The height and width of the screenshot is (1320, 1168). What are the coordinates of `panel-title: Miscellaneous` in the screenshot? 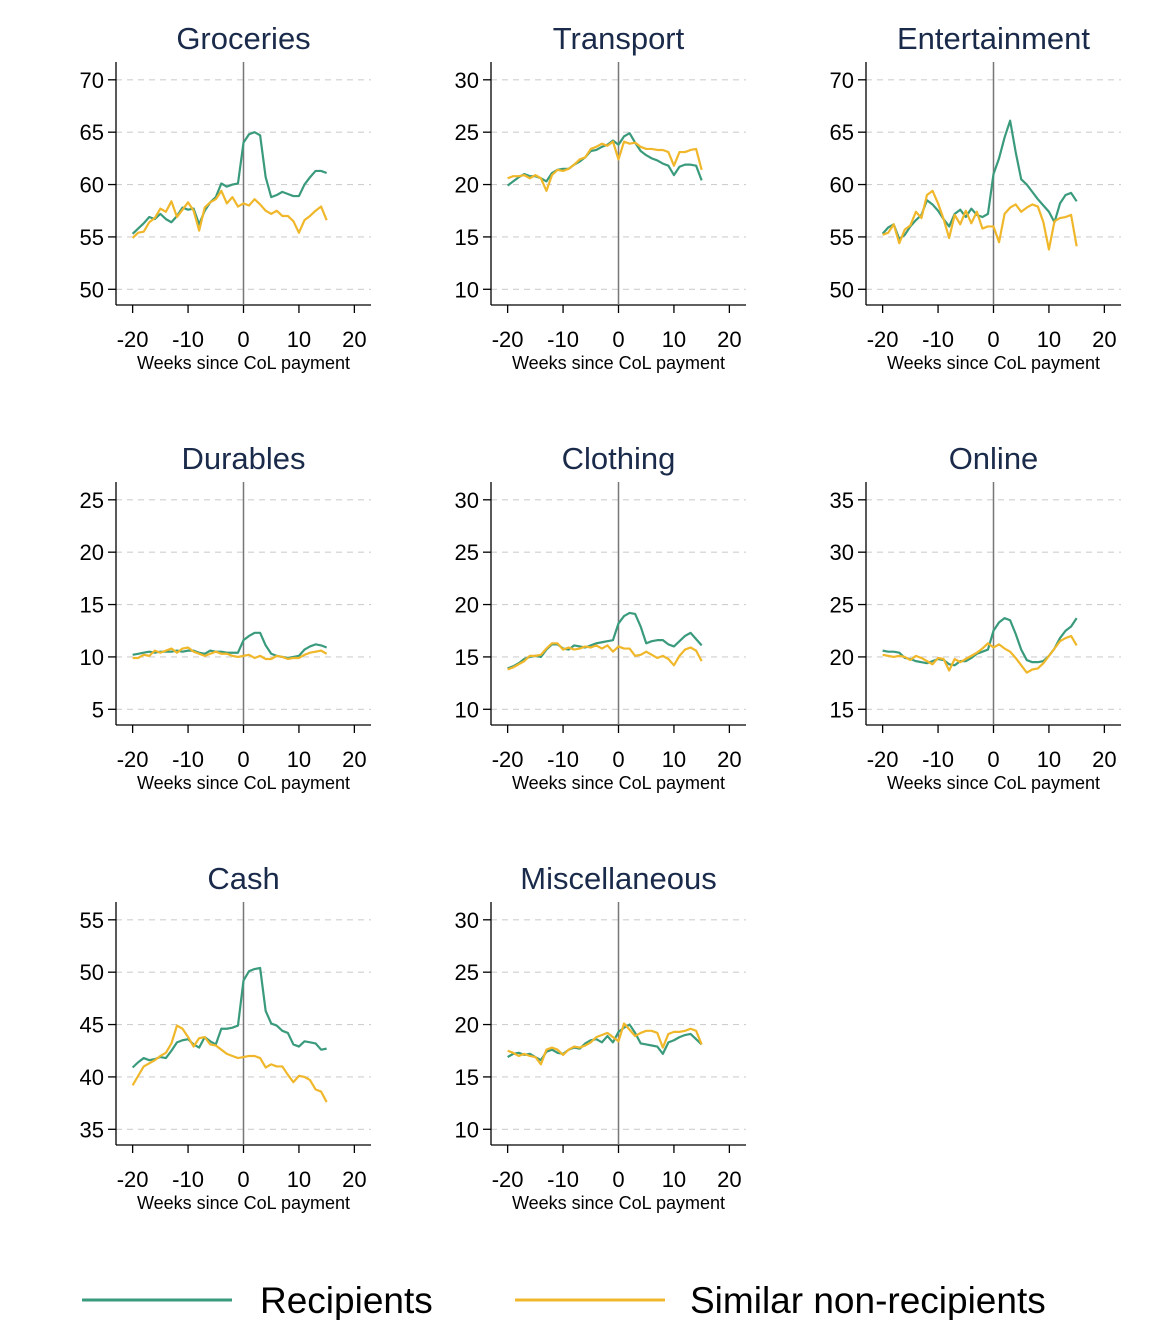 It's located at (618, 878).